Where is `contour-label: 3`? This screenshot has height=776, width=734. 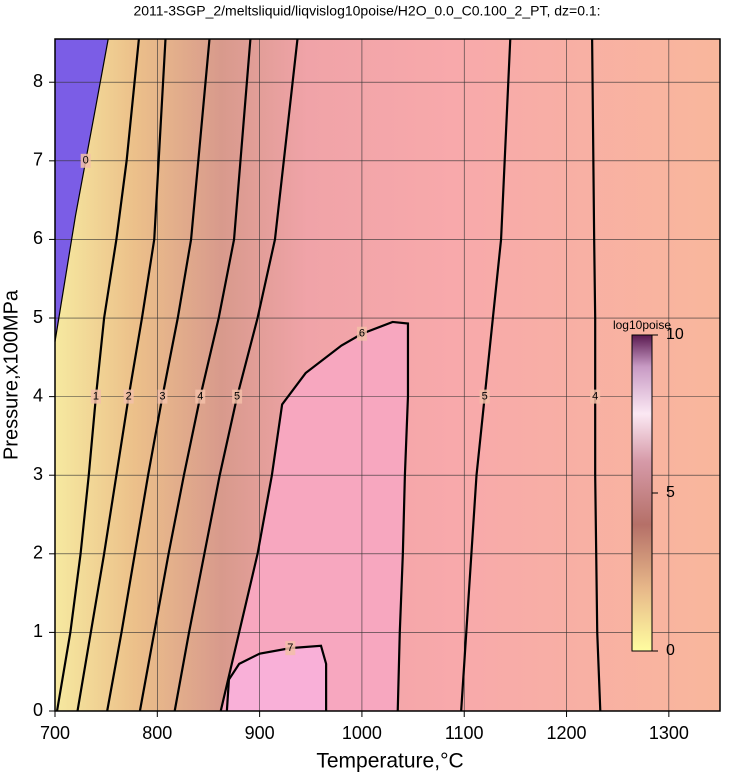 contour-label: 3 is located at coordinates (162, 397).